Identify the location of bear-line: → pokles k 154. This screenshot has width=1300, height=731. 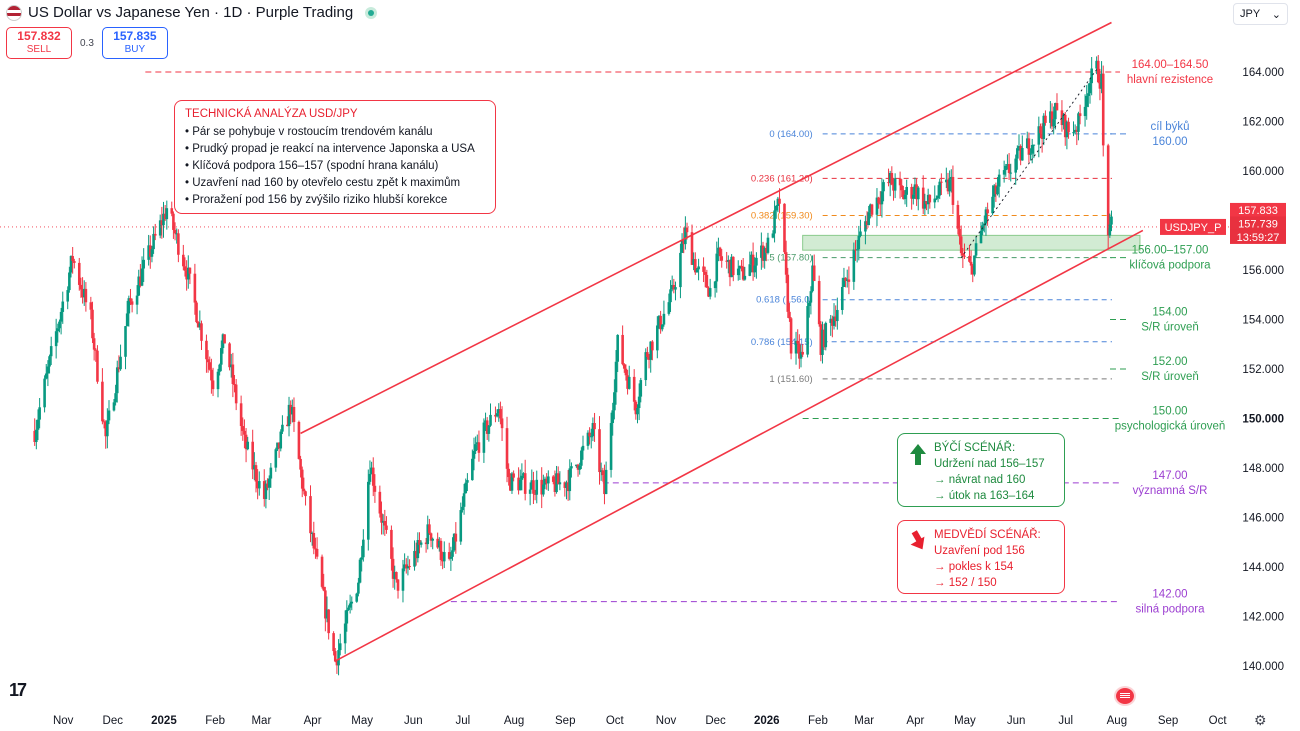
(974, 567).